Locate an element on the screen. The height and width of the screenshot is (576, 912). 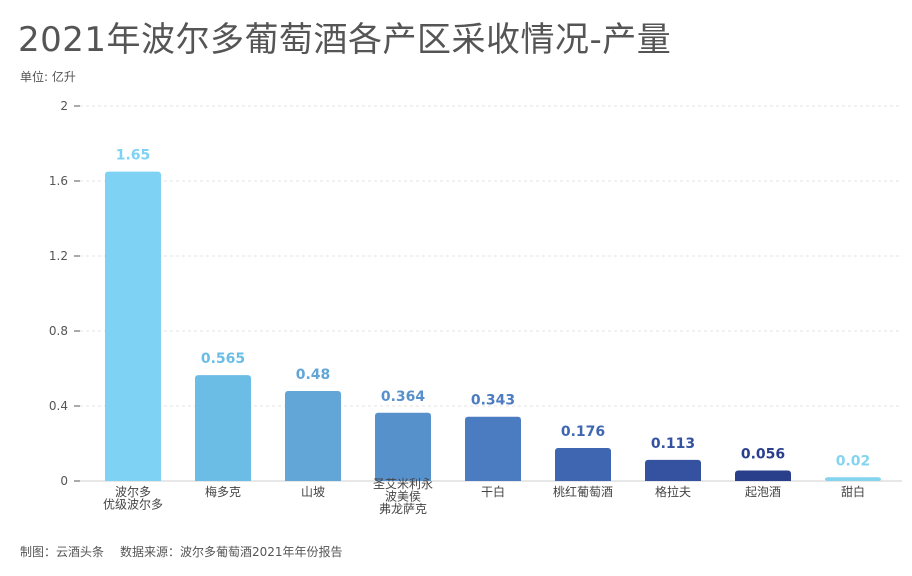
footer-maker: 制图：云酒头条 is located at coordinates (62, 552).